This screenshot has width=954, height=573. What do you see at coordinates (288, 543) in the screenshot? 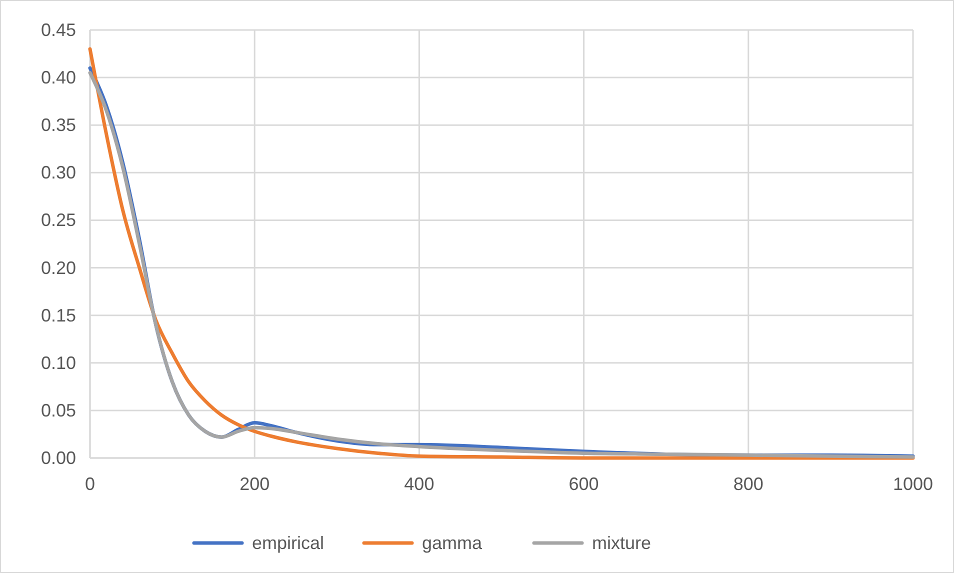
I see `legend-label: empirical` at bounding box center [288, 543].